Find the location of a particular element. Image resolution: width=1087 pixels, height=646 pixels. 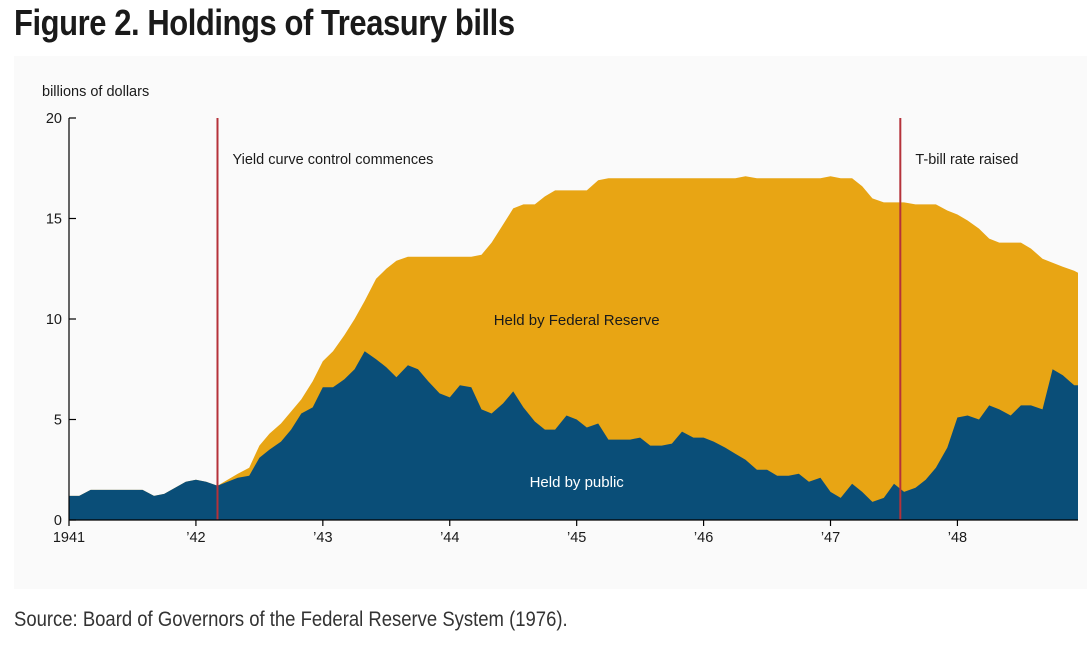

y-tick-label-15: 15 is located at coordinates (54, 220).